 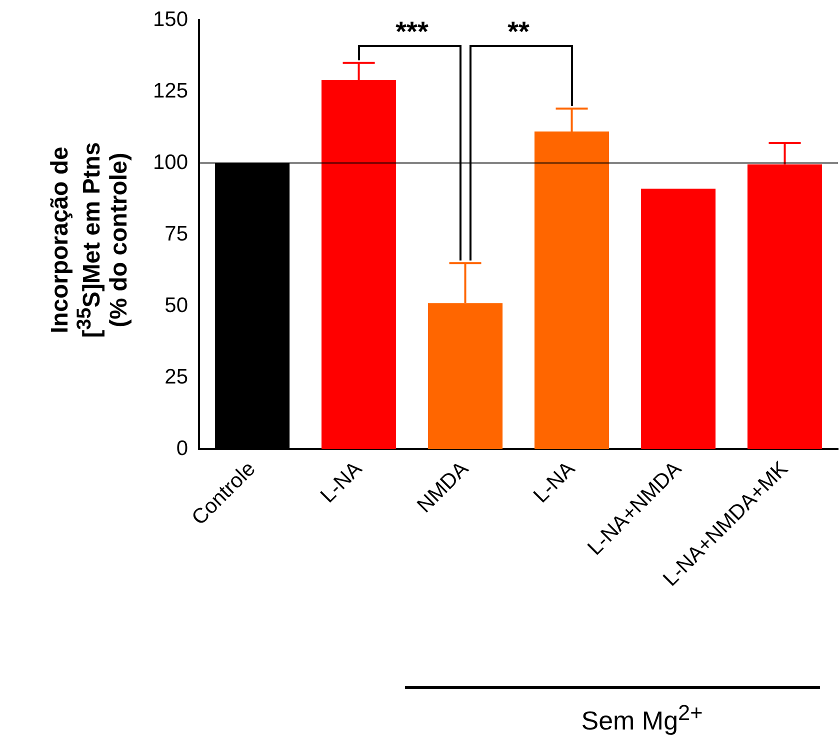 I want to click on annotation: **, so click(x=519, y=32).